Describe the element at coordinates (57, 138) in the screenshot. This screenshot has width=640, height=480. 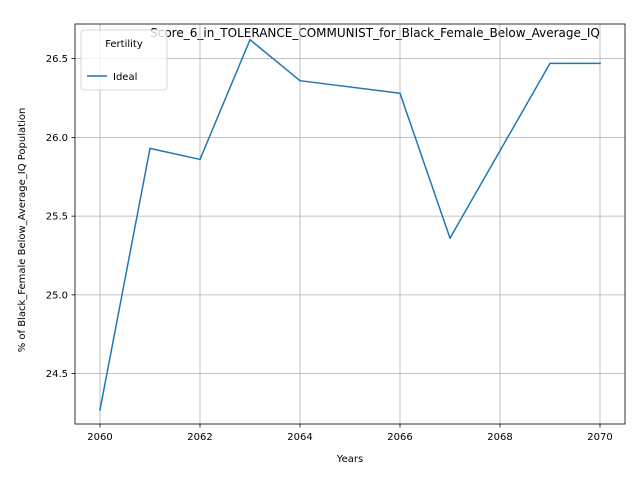
I see `y-tick-label: 26.0` at that location.